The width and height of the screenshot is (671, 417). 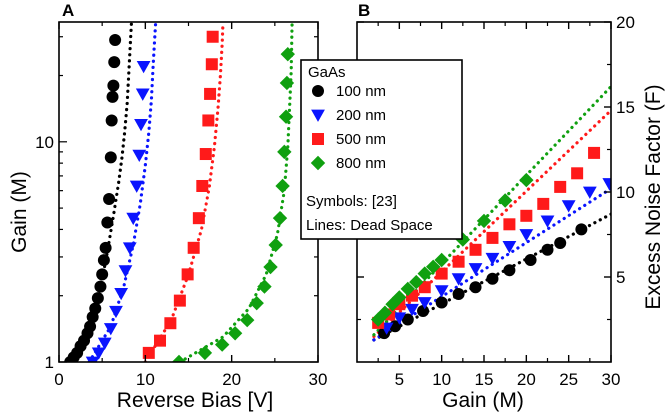 I want to click on panel-b-xtick-5: 30, so click(x=611, y=379).